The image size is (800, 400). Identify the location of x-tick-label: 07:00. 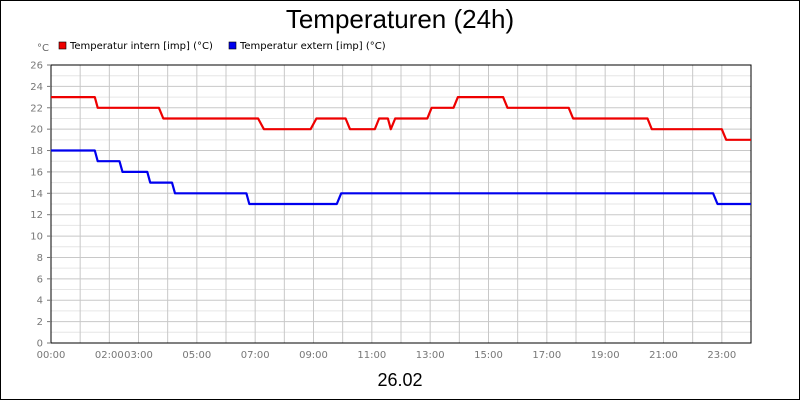
(255, 355).